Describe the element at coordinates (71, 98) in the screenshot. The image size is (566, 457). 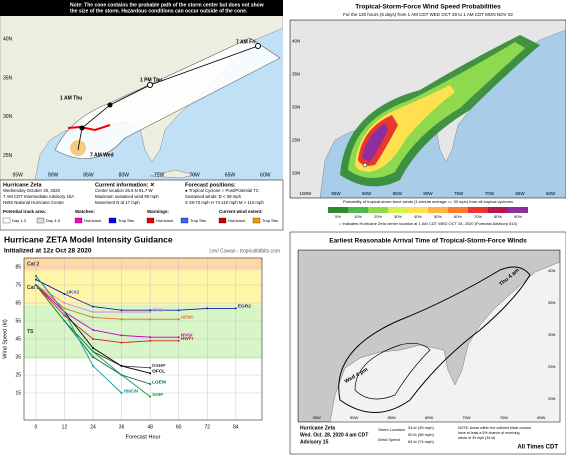
I see `time-label: 1 AM Thu` at that location.